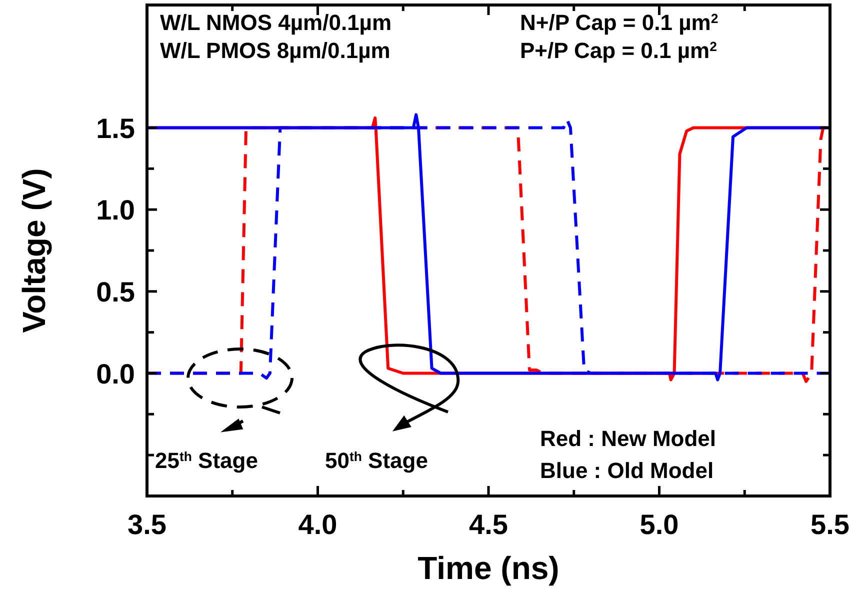  What do you see at coordinates (115, 292) in the screenshot?
I see `y-tick-label: 0.5` at bounding box center [115, 292].